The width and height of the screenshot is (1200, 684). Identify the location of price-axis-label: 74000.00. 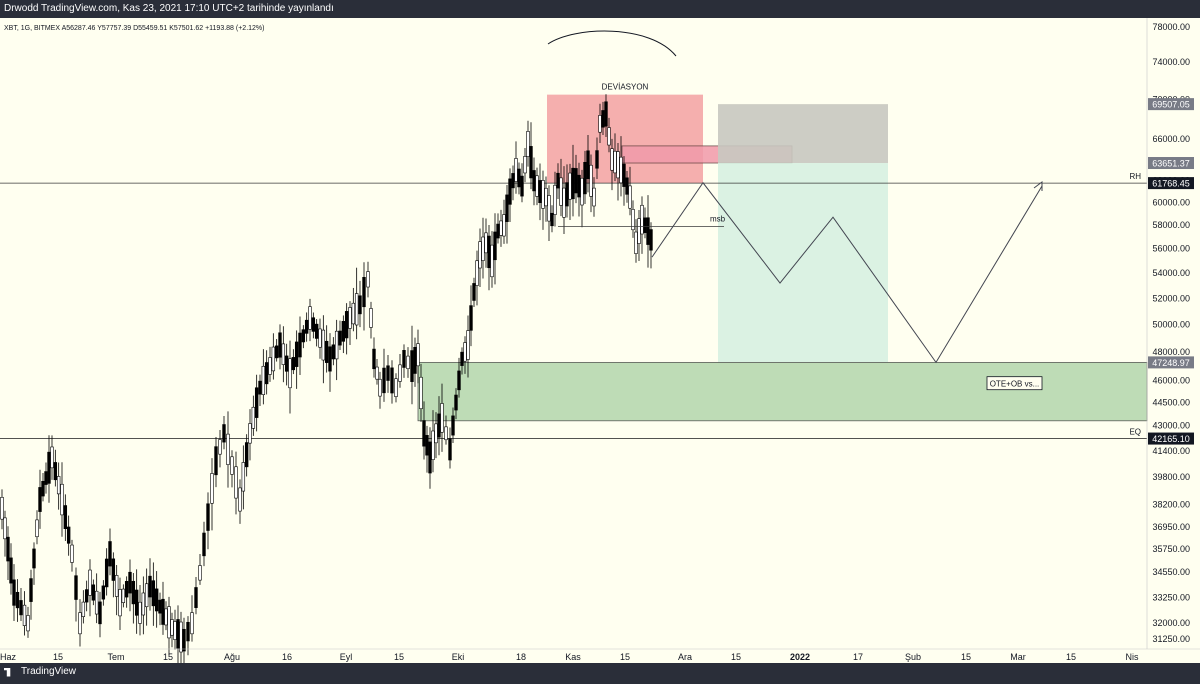
(1171, 62).